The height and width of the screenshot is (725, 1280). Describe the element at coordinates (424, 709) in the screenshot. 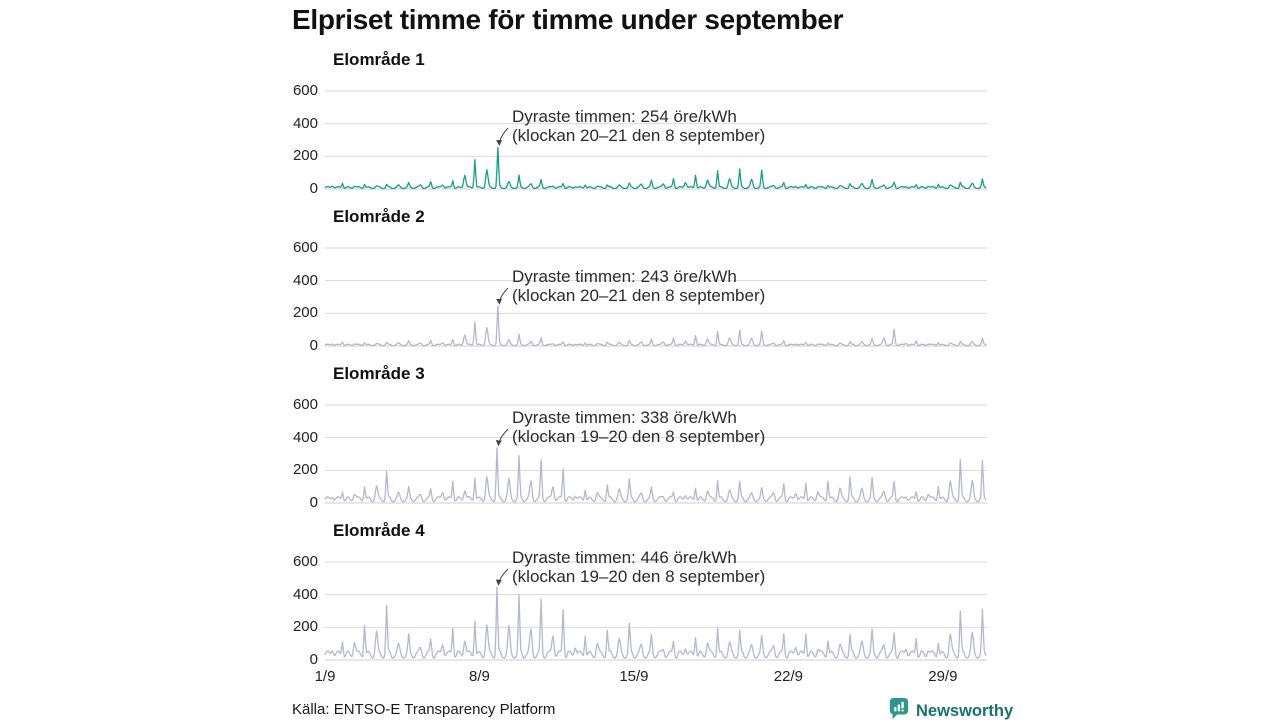

I see `source-caption: Källa: ENTSO-E Transparency Platform` at that location.